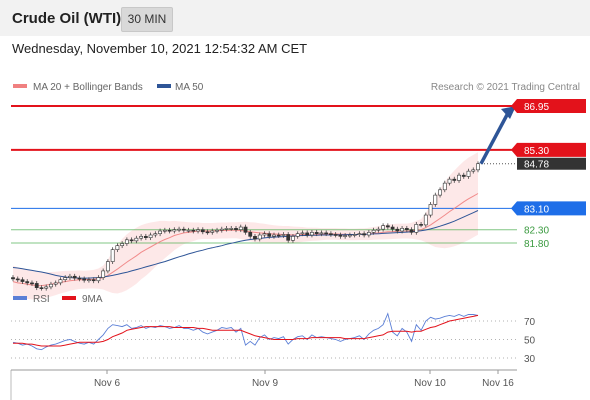  I want to click on pivot-tag, so click(548, 208).